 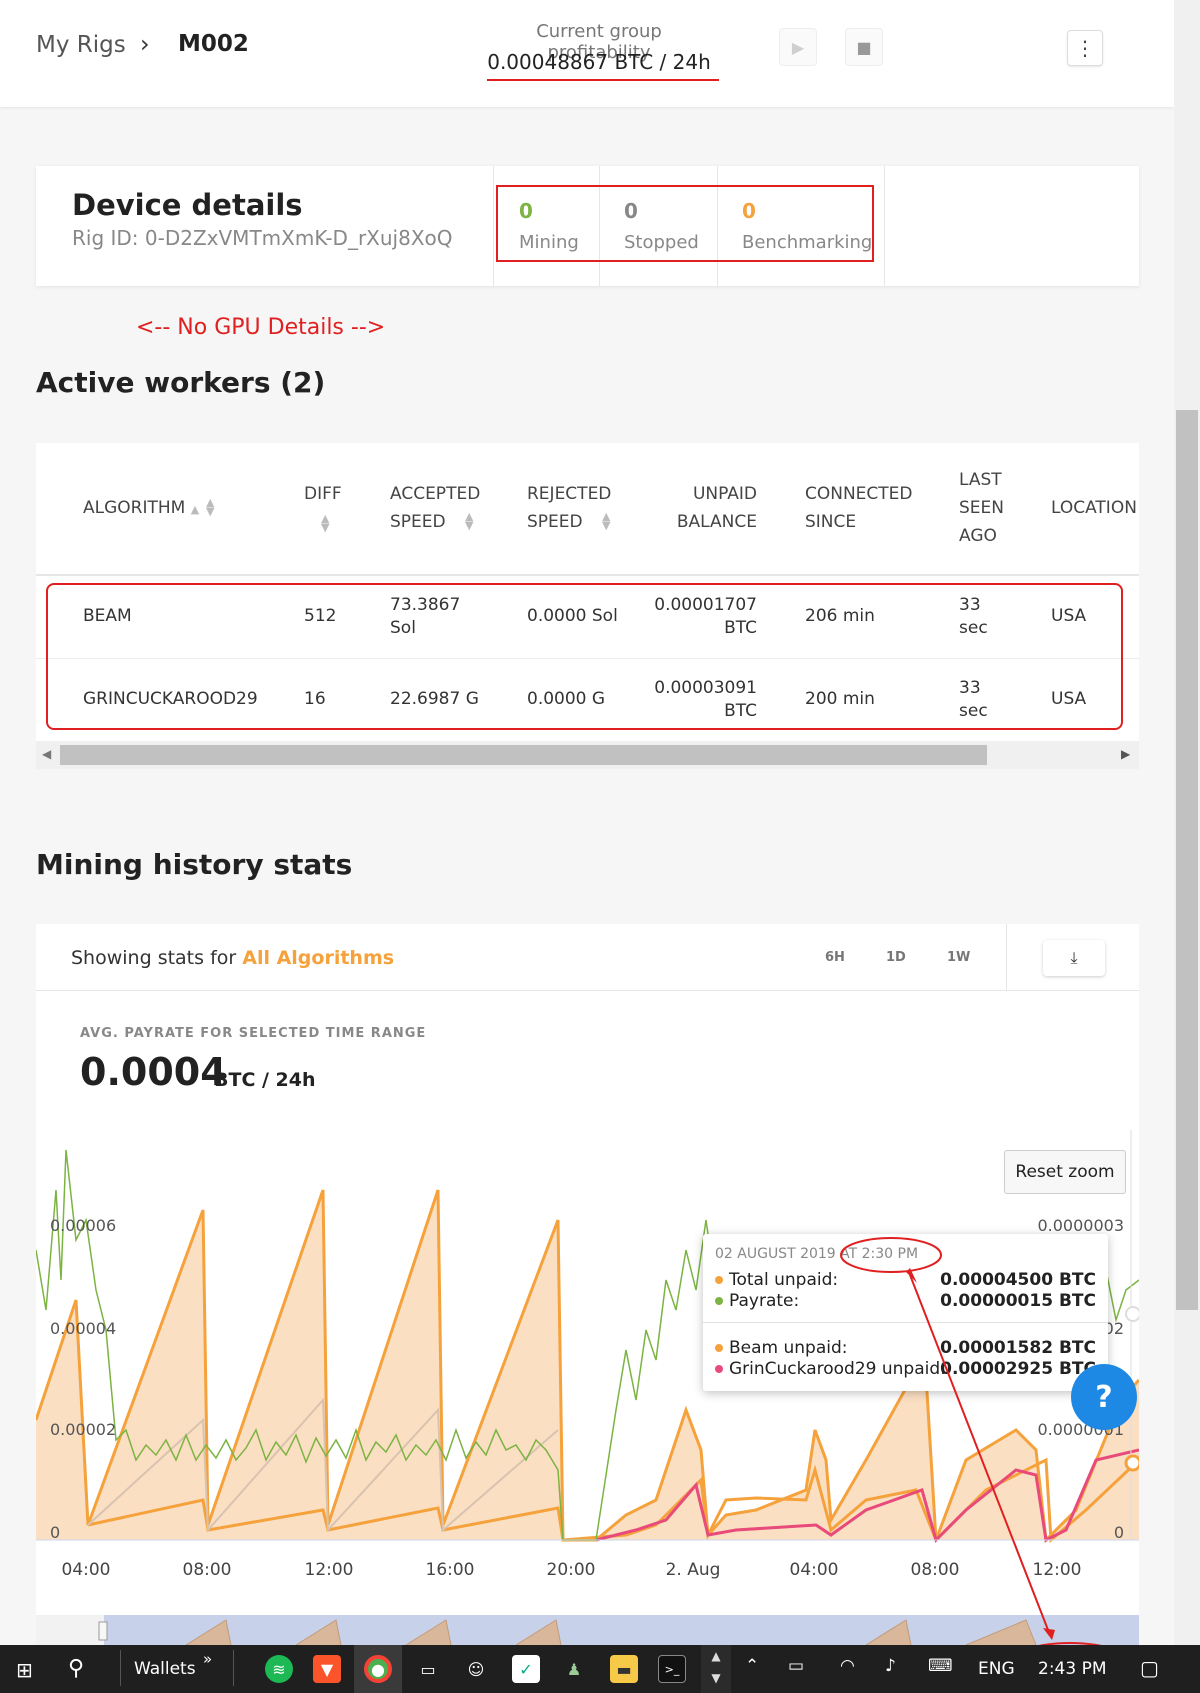 What do you see at coordinates (1126, 754) in the screenshot?
I see `scroll-right-icon: ▶` at bounding box center [1126, 754].